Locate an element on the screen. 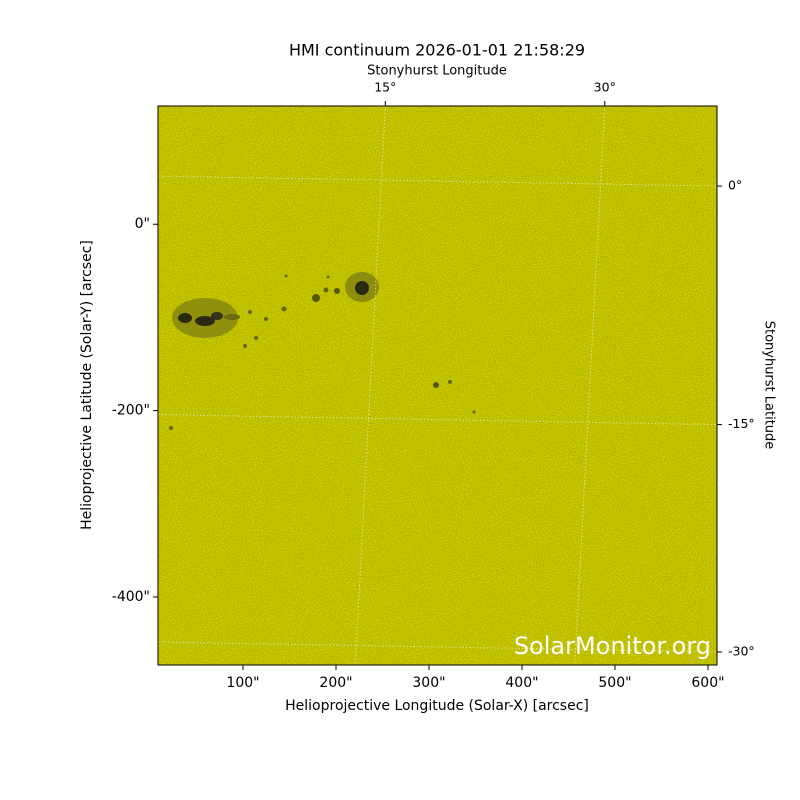 Image resolution: width=800 pixels, height=800 pixels. x-tick-label: 600" is located at coordinates (707, 683).